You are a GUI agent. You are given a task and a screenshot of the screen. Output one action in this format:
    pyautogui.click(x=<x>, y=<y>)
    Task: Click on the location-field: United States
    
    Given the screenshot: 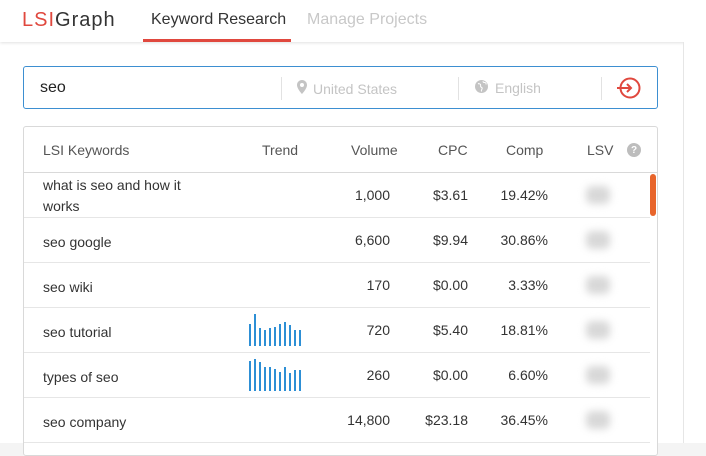 What is the action you would take?
    pyautogui.click(x=347, y=88)
    